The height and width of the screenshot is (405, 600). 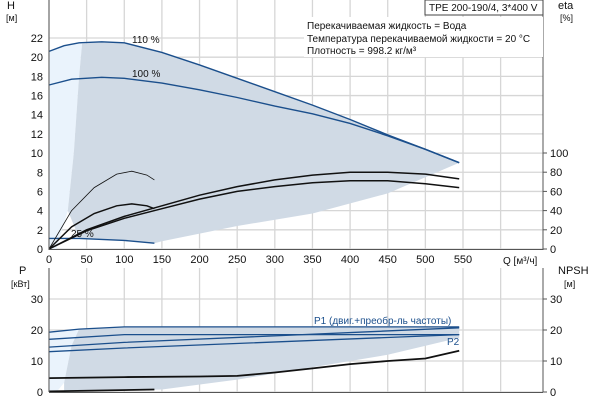 I want to click on h-tick-label: 14, so click(x=37, y=116).